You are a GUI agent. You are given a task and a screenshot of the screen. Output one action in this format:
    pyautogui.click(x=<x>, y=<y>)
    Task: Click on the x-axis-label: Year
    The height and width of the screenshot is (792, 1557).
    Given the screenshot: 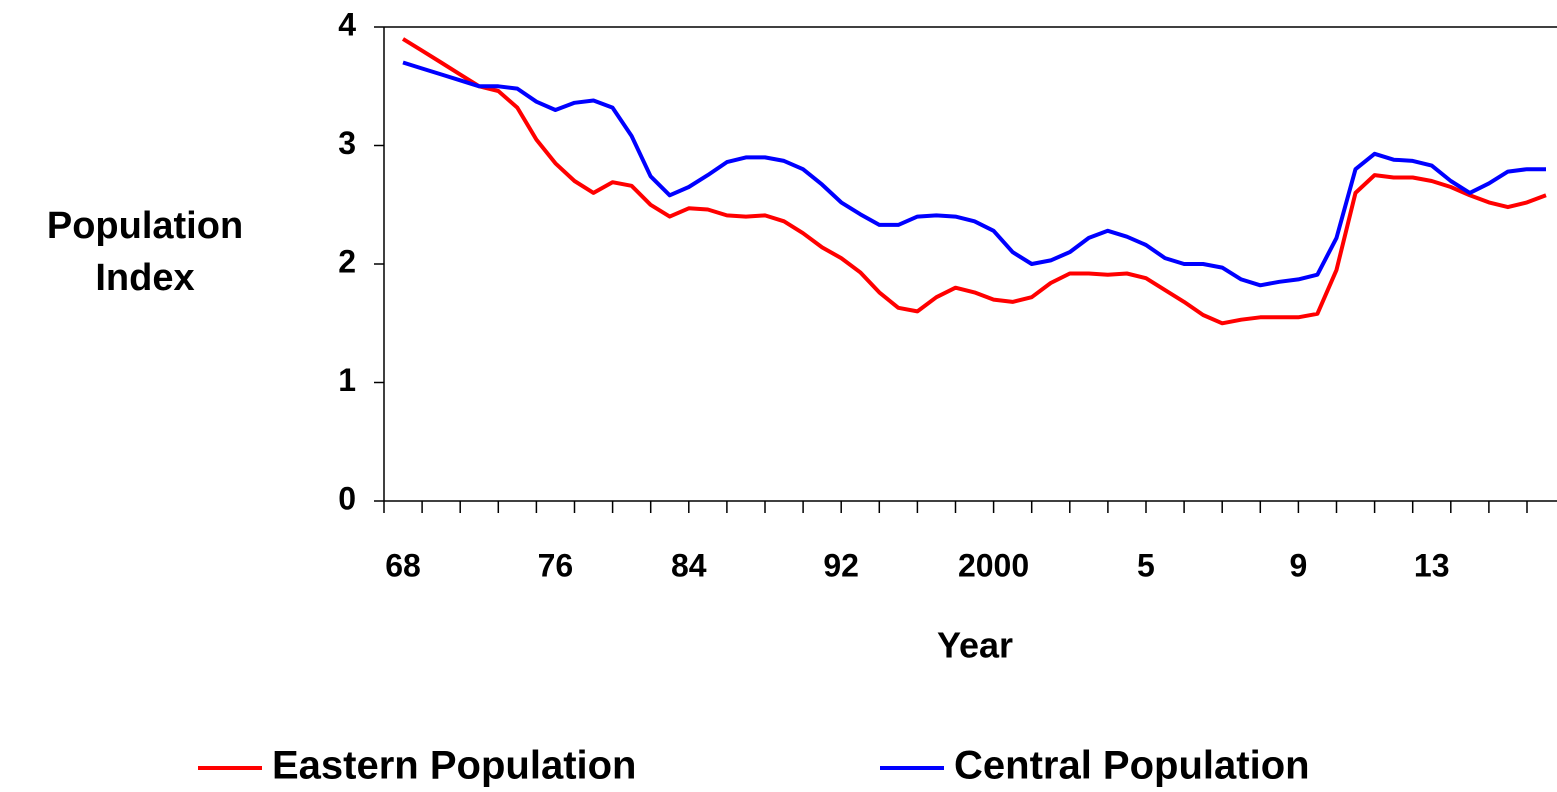 What is the action you would take?
    pyautogui.click(x=975, y=645)
    